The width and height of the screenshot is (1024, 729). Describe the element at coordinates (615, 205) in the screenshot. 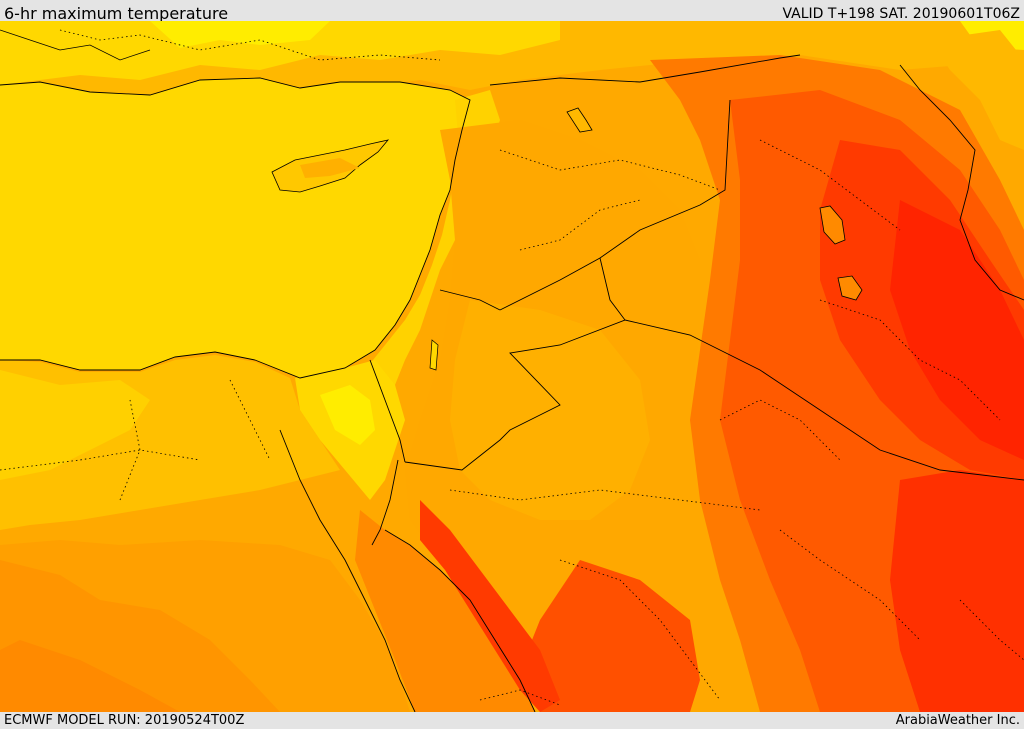

I see `border-syria-iraq` at that location.